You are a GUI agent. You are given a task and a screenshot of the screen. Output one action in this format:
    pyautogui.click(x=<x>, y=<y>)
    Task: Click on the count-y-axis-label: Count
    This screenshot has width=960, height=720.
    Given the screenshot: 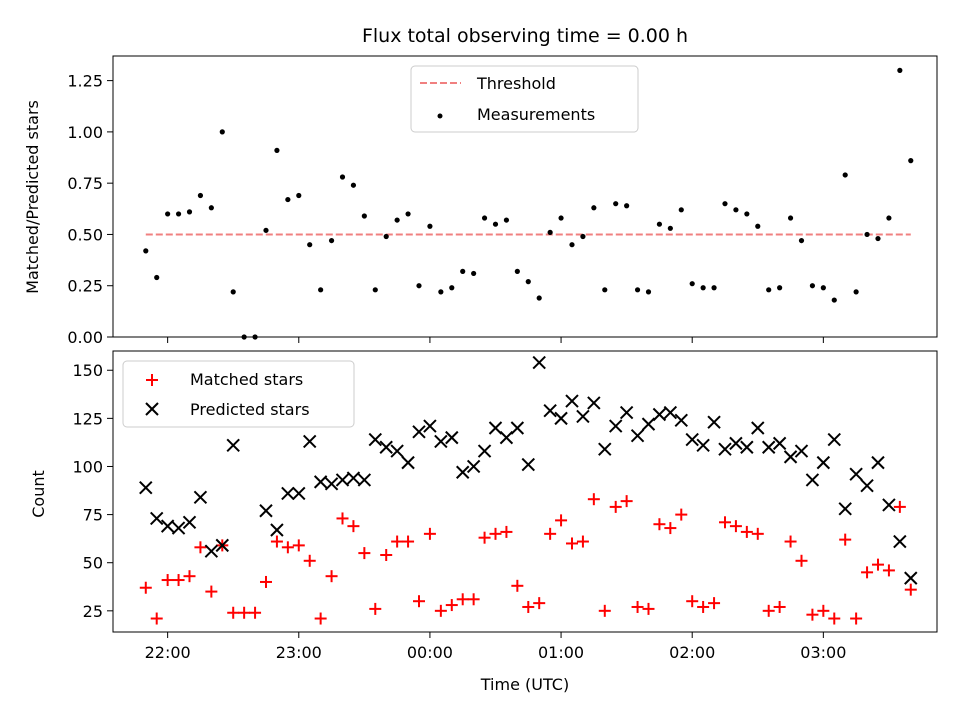 What is the action you would take?
    pyautogui.click(x=38, y=494)
    